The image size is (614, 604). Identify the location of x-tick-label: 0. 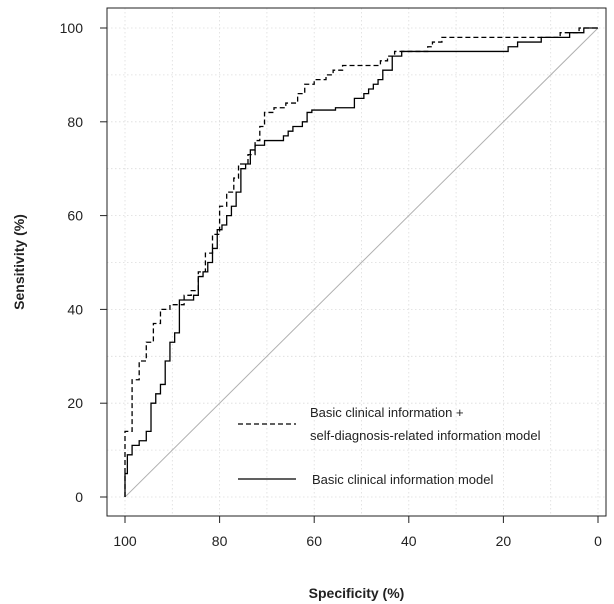
(598, 541).